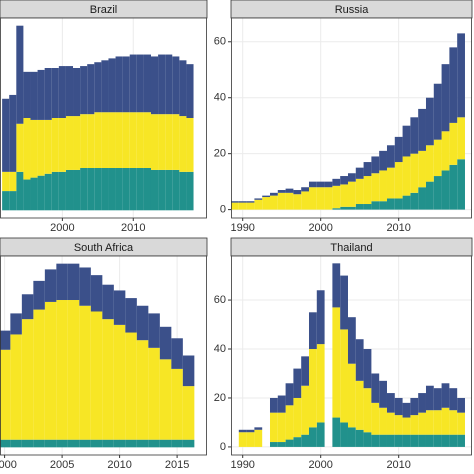 This screenshot has height=474, width=474. I want to click on strip-title: Russia, so click(352, 10).